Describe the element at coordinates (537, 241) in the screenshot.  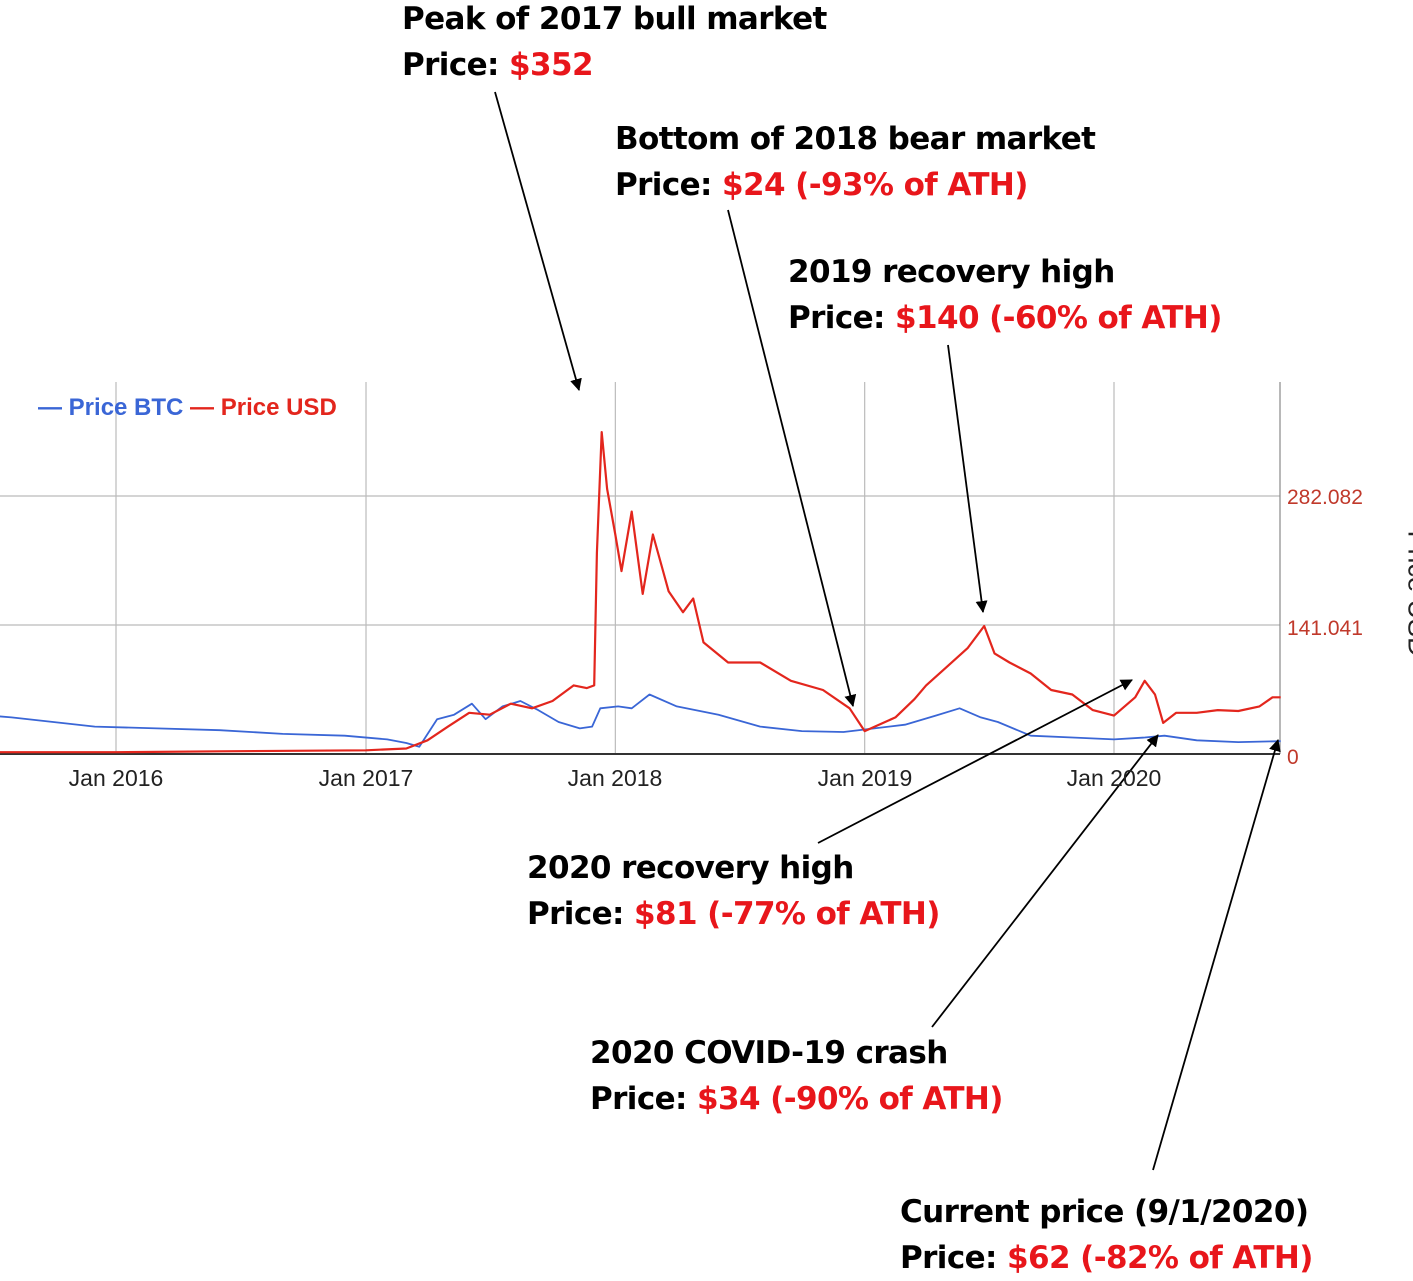
I see `arrow-peak-2017` at that location.